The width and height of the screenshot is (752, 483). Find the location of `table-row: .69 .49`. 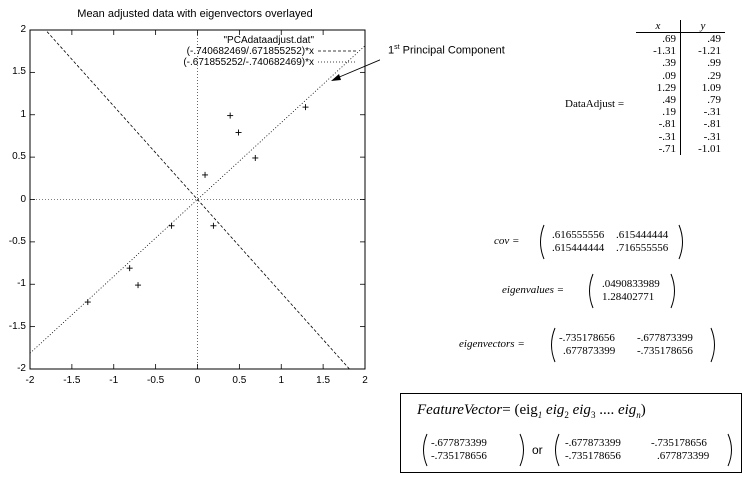

table-row: .69 .49 is located at coordinates (680, 39).